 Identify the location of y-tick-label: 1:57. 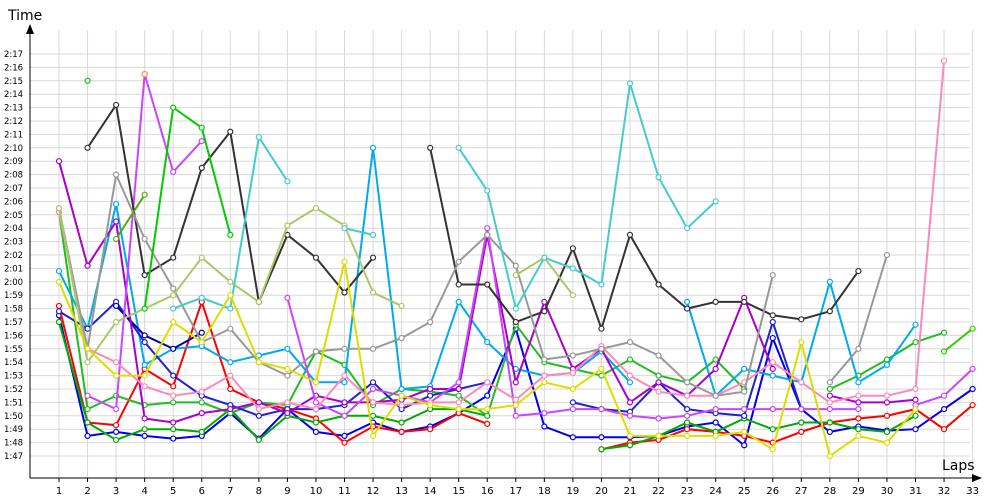
(13, 323).